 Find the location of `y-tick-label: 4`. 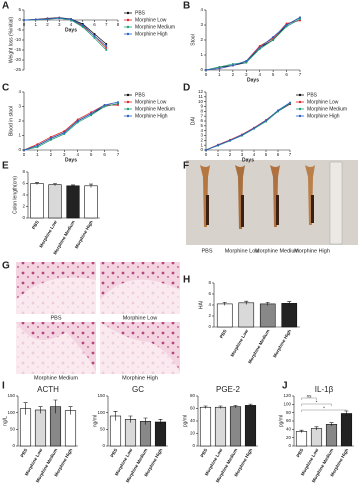

y-tick-label: 4 is located at coordinates (201, 130).